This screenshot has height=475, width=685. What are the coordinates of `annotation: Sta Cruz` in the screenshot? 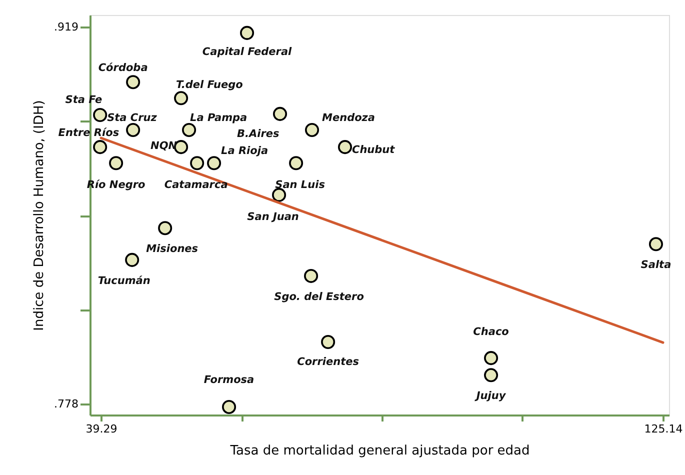 It's located at (132, 118).